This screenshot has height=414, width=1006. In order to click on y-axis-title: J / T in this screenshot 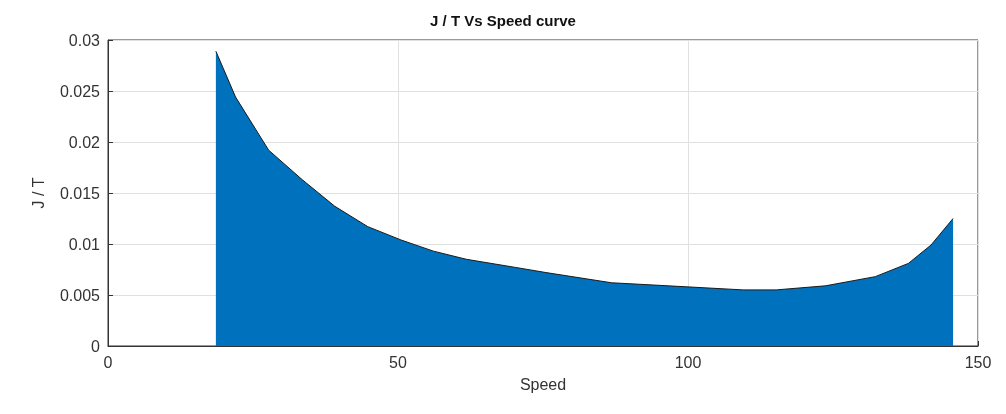, I will do `click(38, 193)`.